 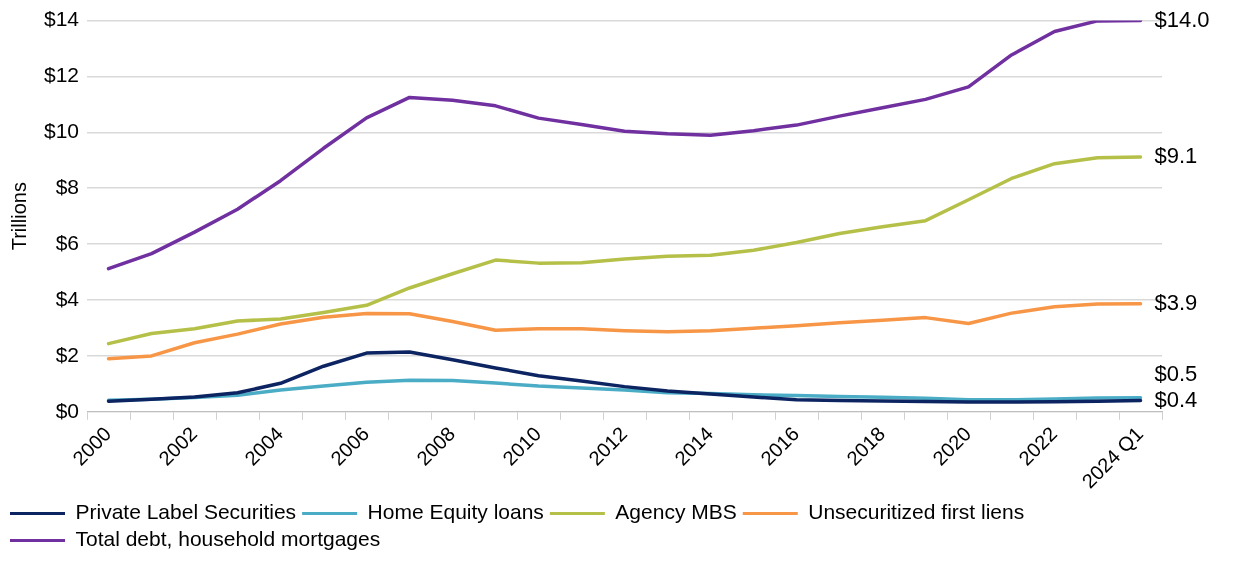 What do you see at coordinates (67, 354) in the screenshot?
I see `y-tick-label: $2` at bounding box center [67, 354].